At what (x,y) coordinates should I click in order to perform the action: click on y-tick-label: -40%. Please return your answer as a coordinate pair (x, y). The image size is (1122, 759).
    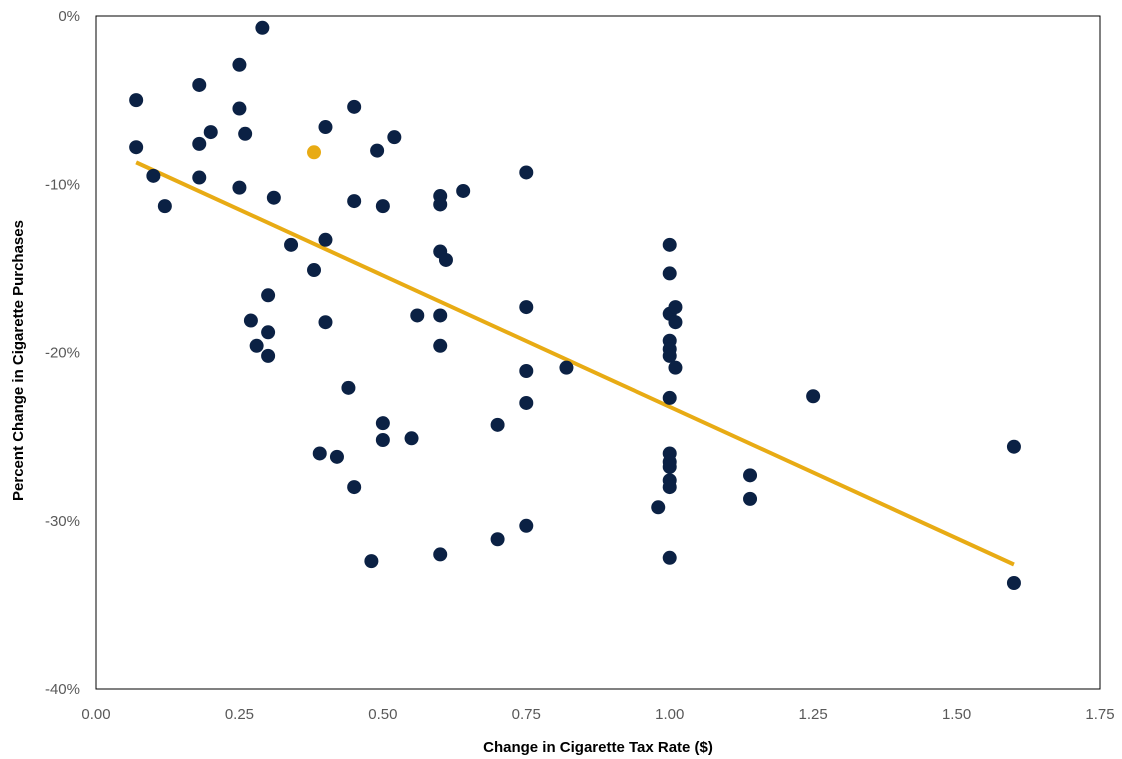
    Looking at the image, I should click on (62, 689).